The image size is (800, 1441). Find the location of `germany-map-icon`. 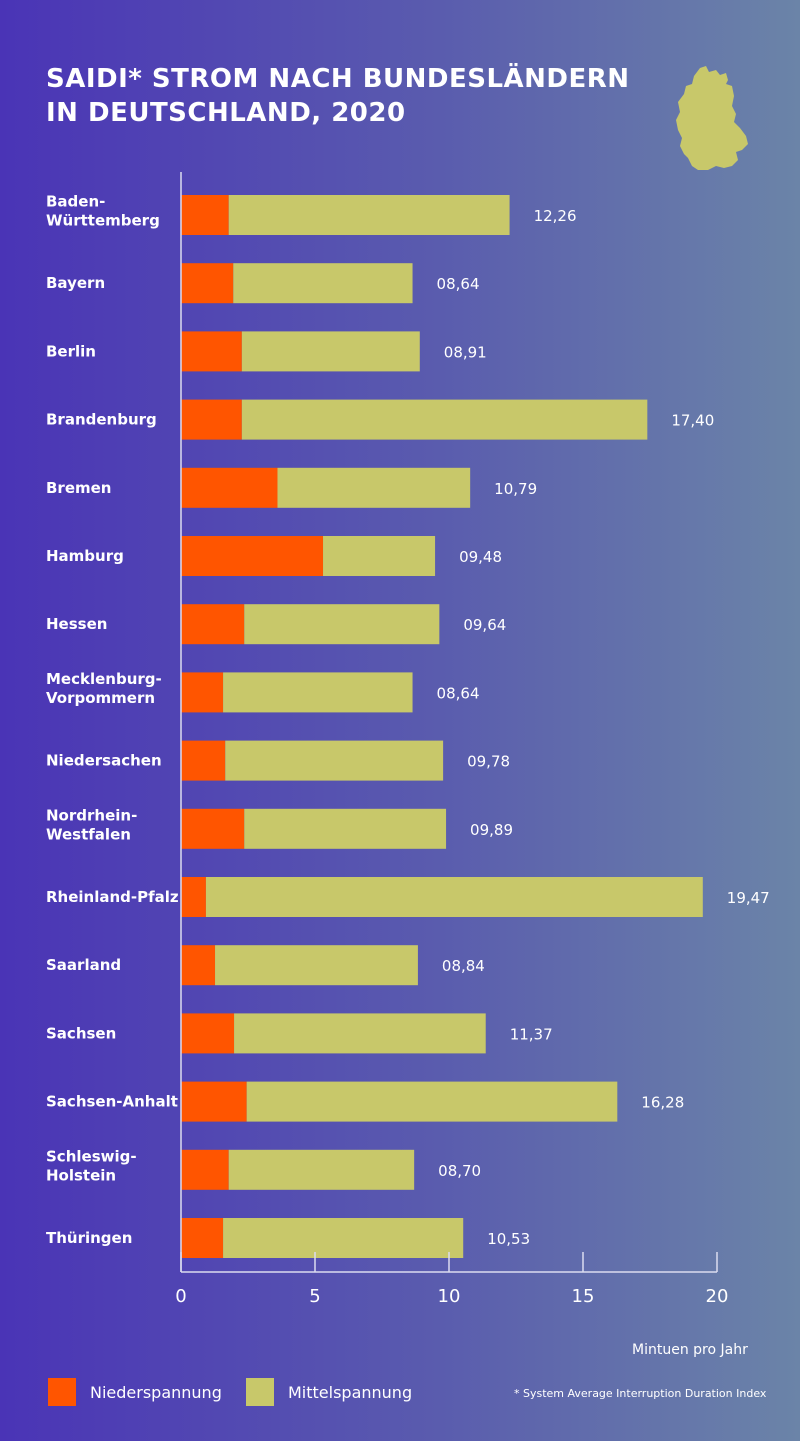

germany-map-icon is located at coordinates (712, 118).